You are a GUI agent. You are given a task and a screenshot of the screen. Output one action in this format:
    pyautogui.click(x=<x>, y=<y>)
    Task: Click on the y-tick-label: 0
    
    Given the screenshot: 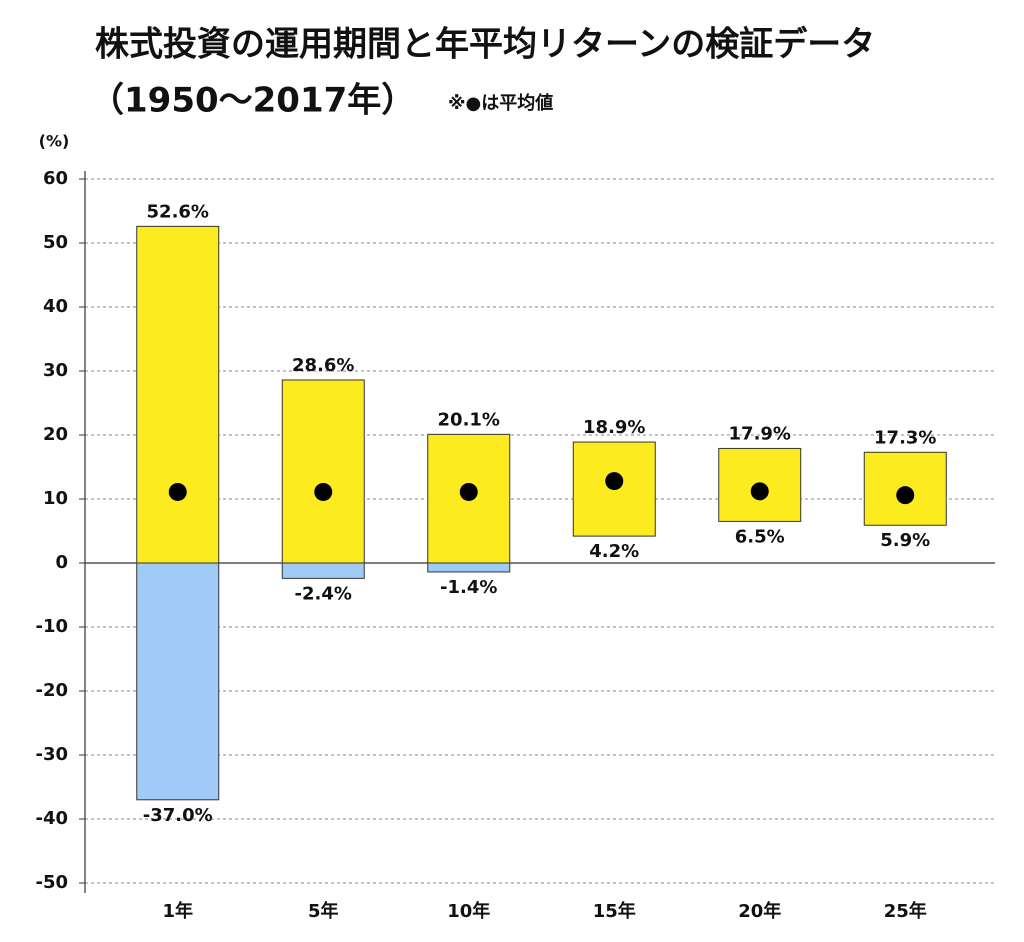 What is the action you would take?
    pyautogui.click(x=61, y=562)
    